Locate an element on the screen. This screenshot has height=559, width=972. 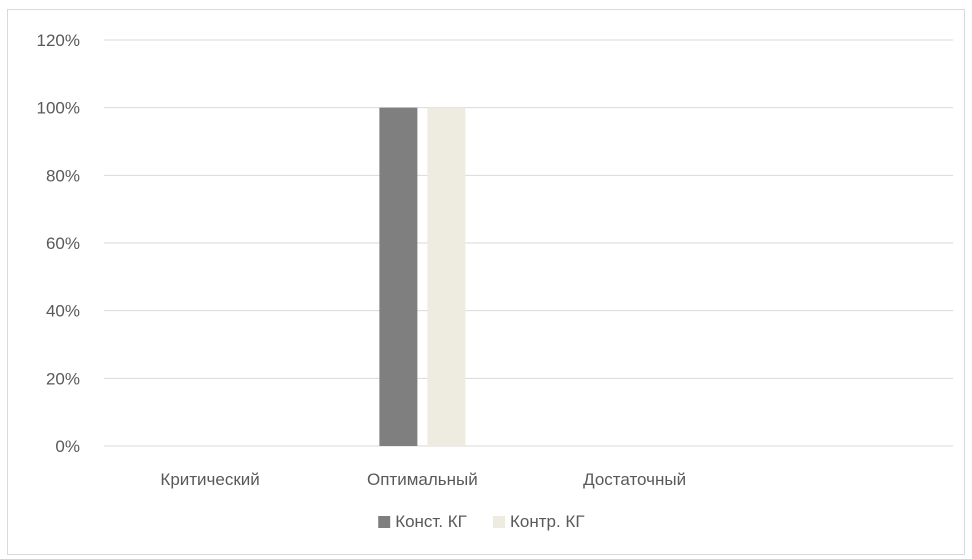
y-tick-label: 20% is located at coordinates (63, 378).